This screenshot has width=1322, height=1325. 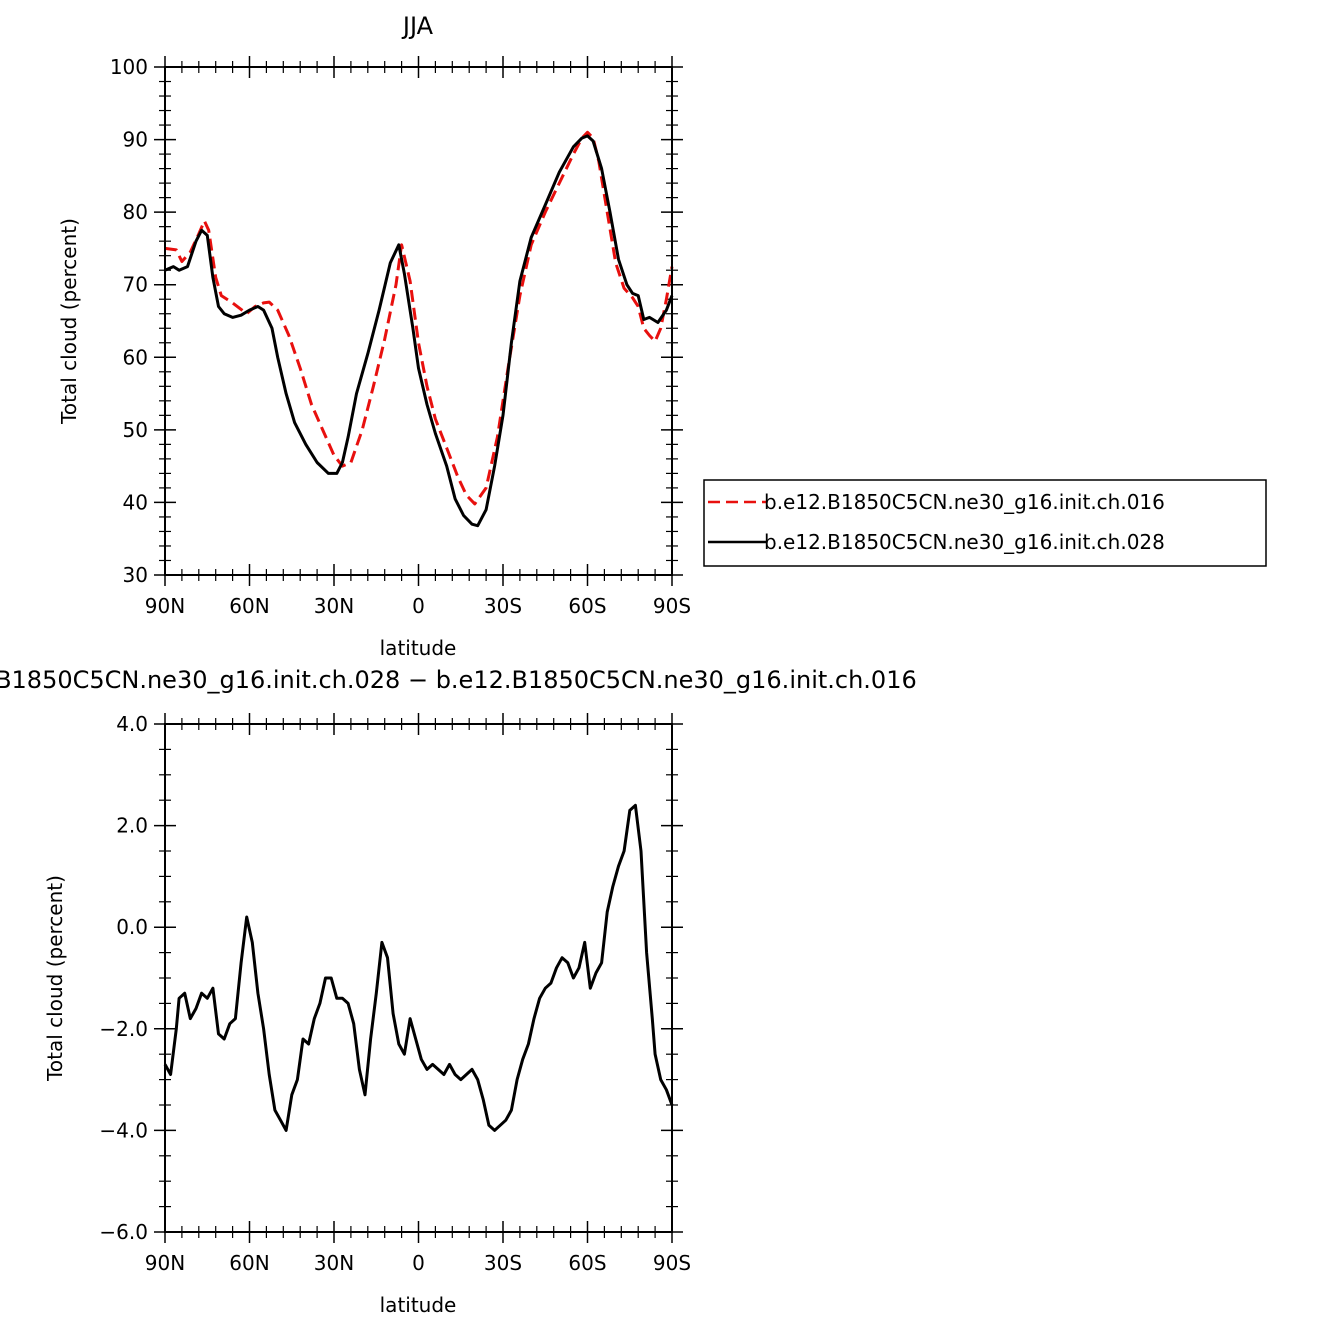 I want to click on y-tick-label: −2.0, so click(x=123, y=1029).